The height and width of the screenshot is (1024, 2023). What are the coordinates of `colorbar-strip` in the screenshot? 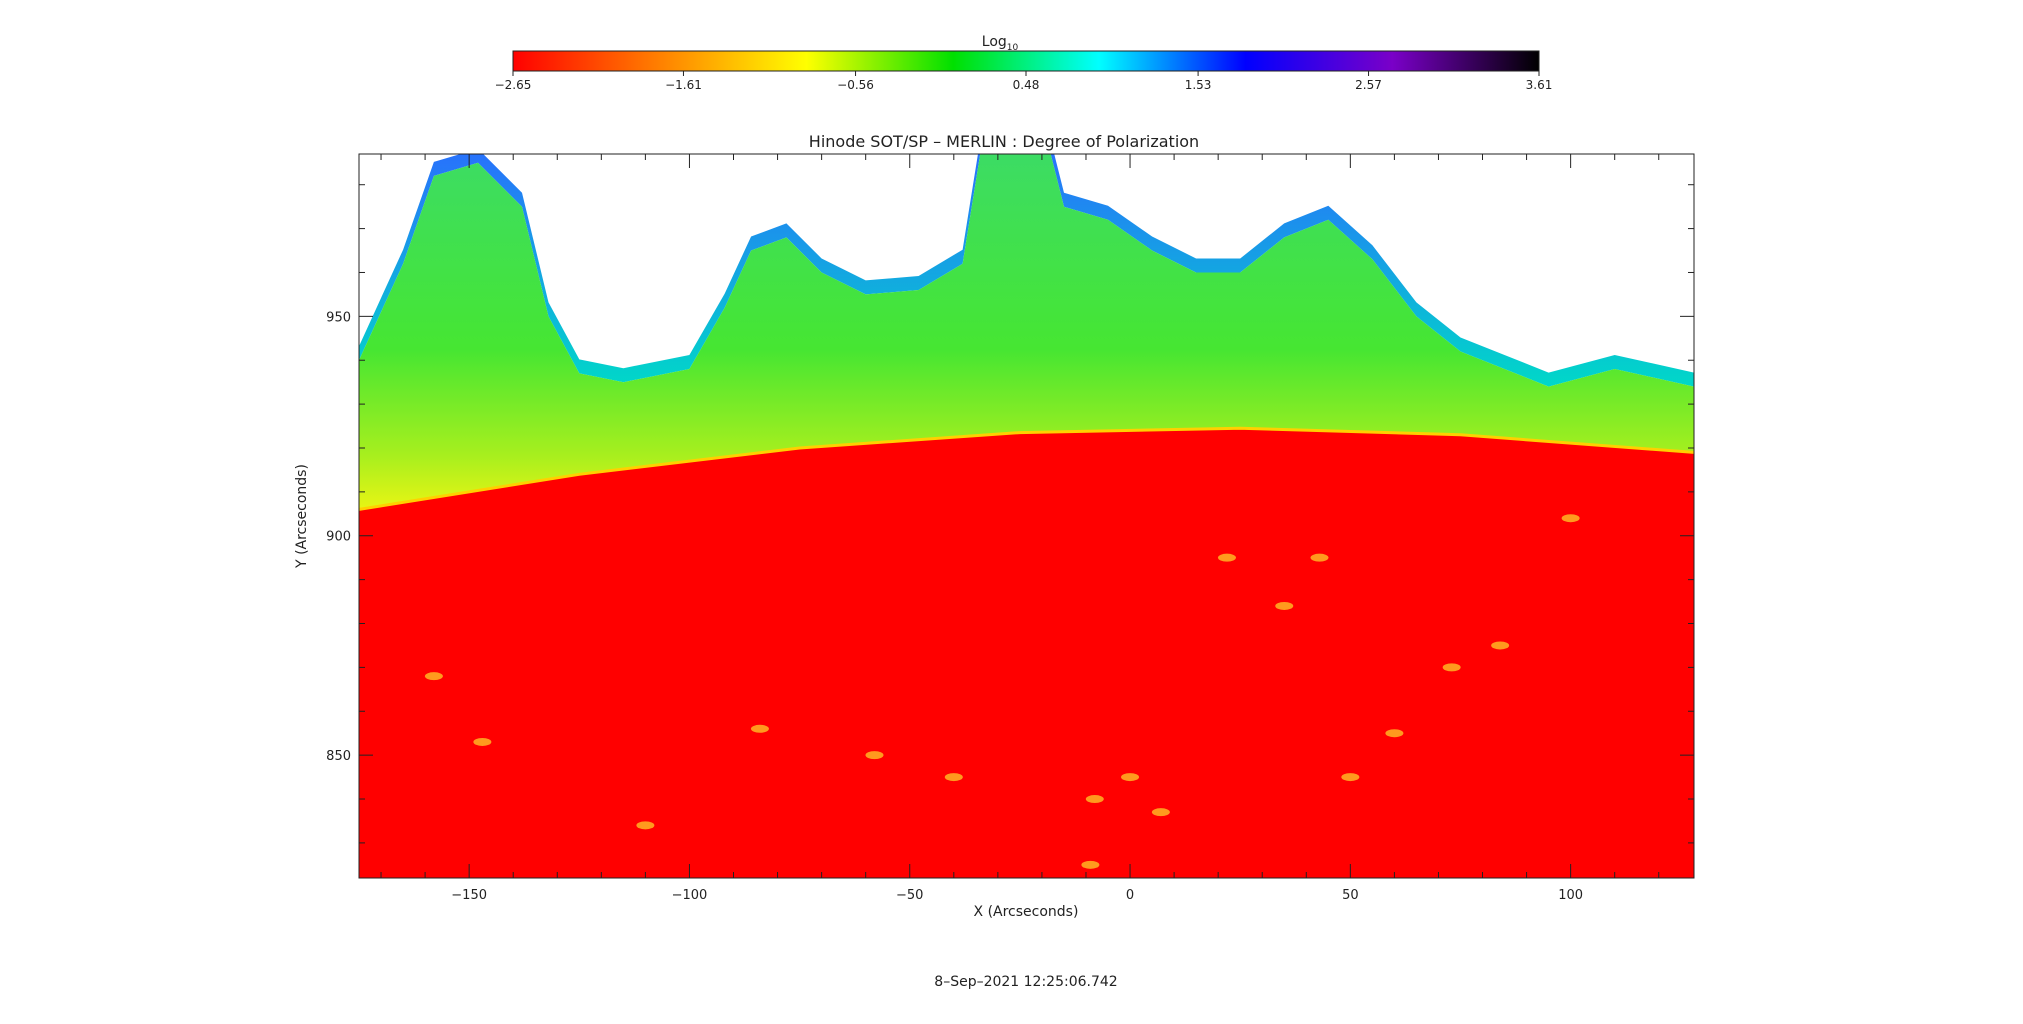 It's located at (1026, 61).